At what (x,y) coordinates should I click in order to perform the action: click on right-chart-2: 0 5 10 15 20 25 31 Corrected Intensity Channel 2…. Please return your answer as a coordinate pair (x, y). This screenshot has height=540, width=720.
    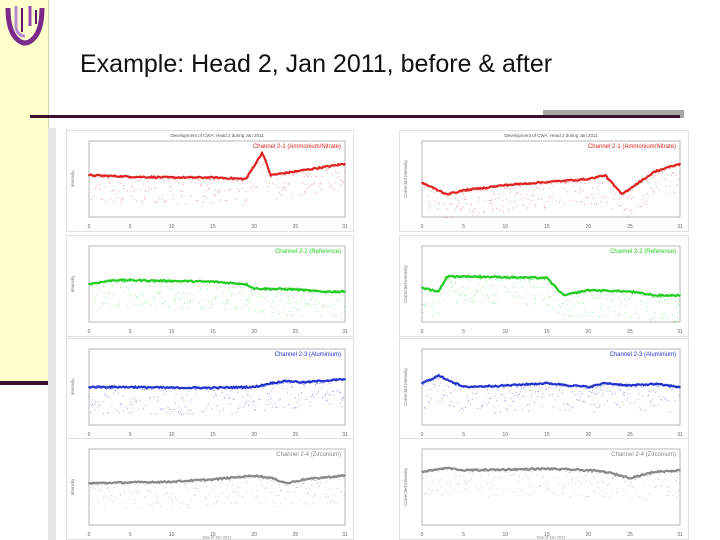
    Looking at the image, I should click on (544, 286).